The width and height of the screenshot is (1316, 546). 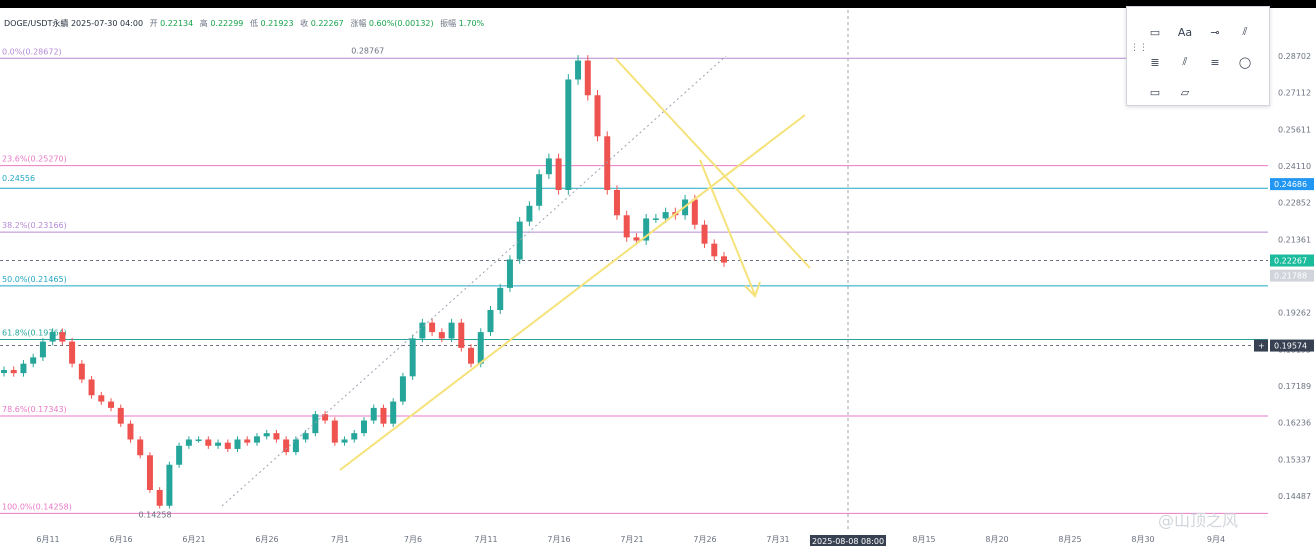 What do you see at coordinates (1215, 62) in the screenshot?
I see `lines-tool-icon: ≡` at bounding box center [1215, 62].